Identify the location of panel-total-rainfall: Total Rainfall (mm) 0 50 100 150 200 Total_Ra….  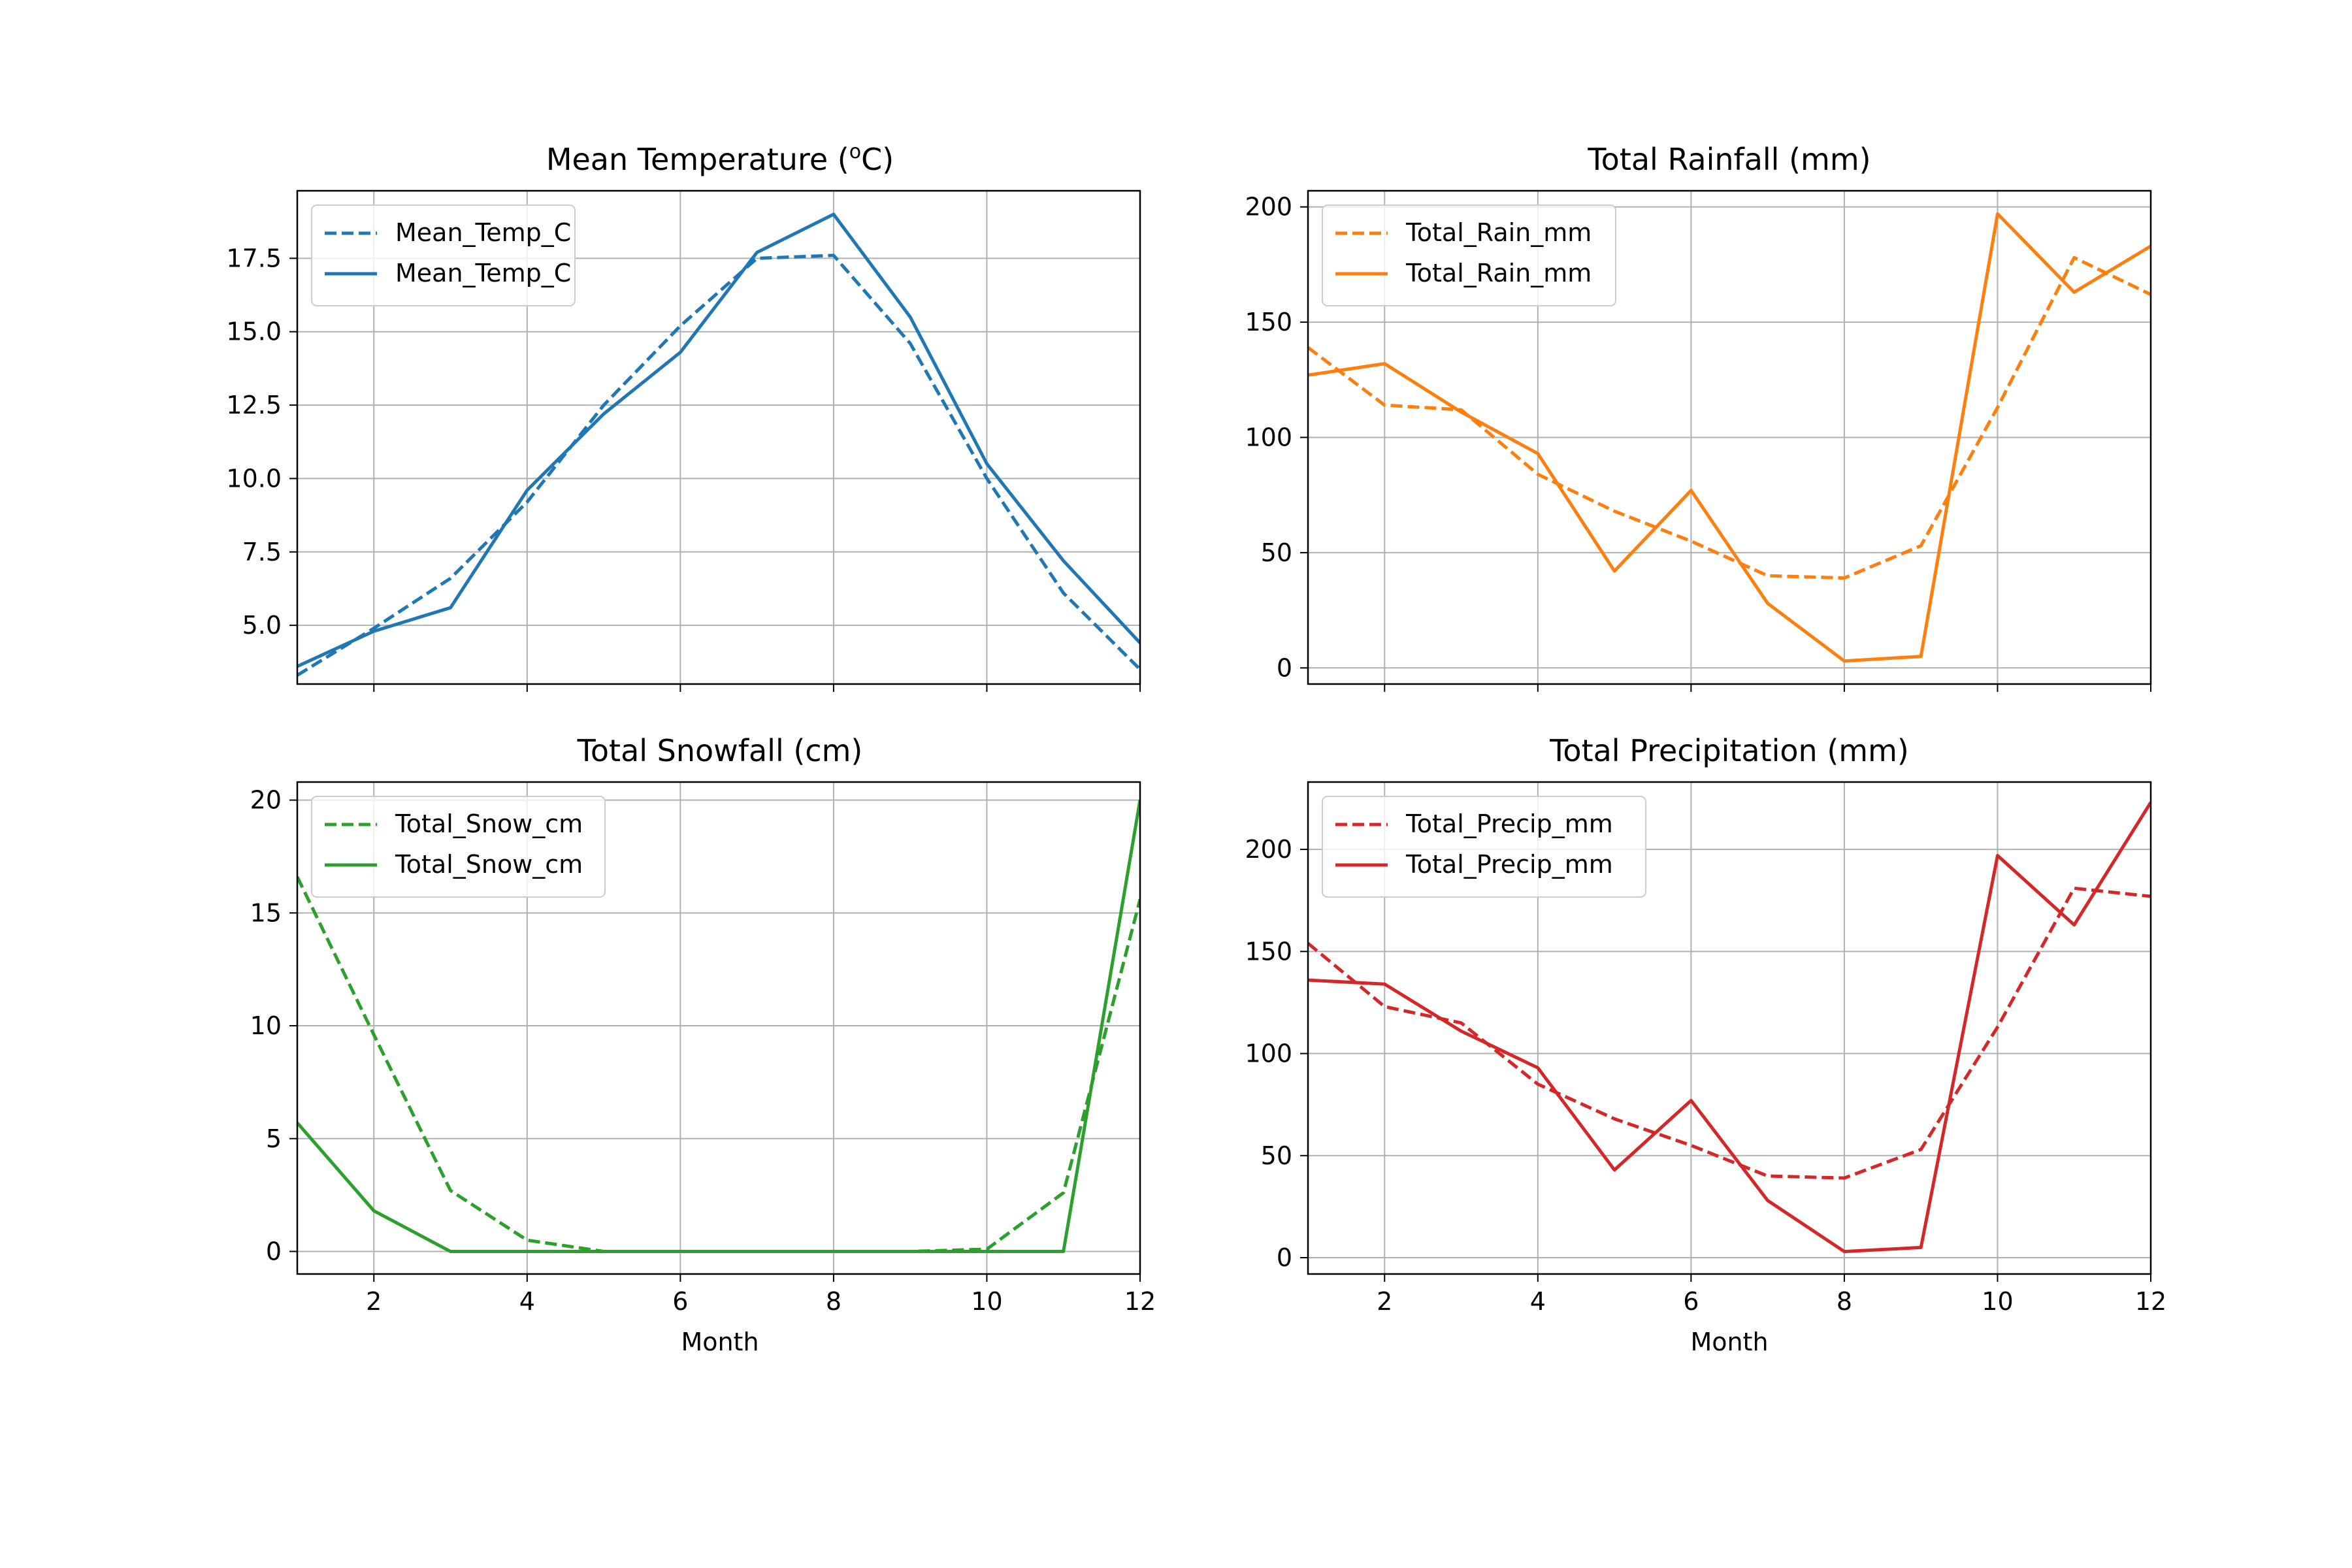
(1698, 417).